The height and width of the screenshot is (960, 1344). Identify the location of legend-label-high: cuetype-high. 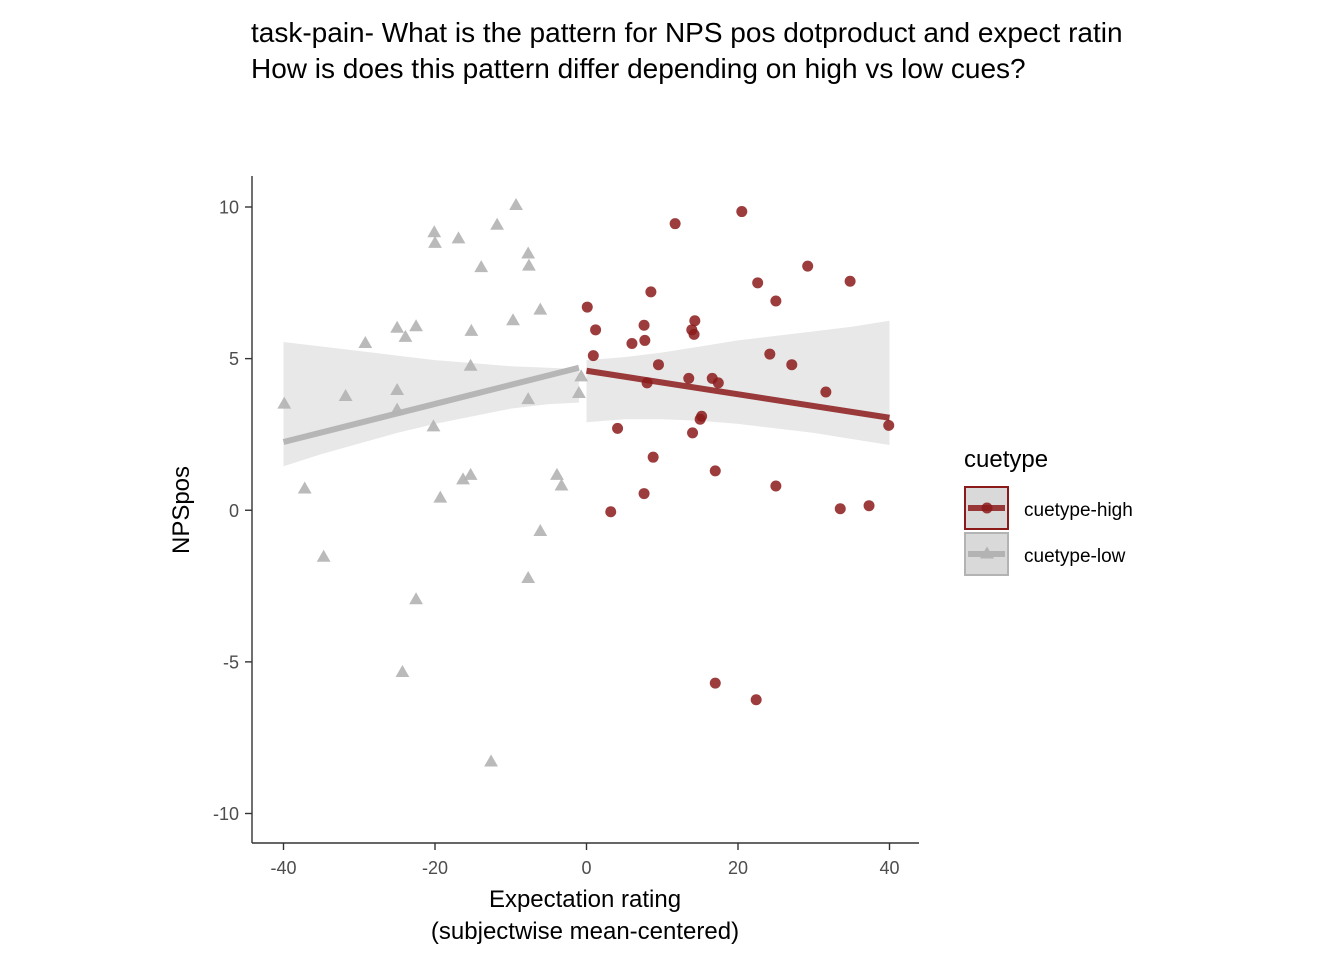
(1078, 510).